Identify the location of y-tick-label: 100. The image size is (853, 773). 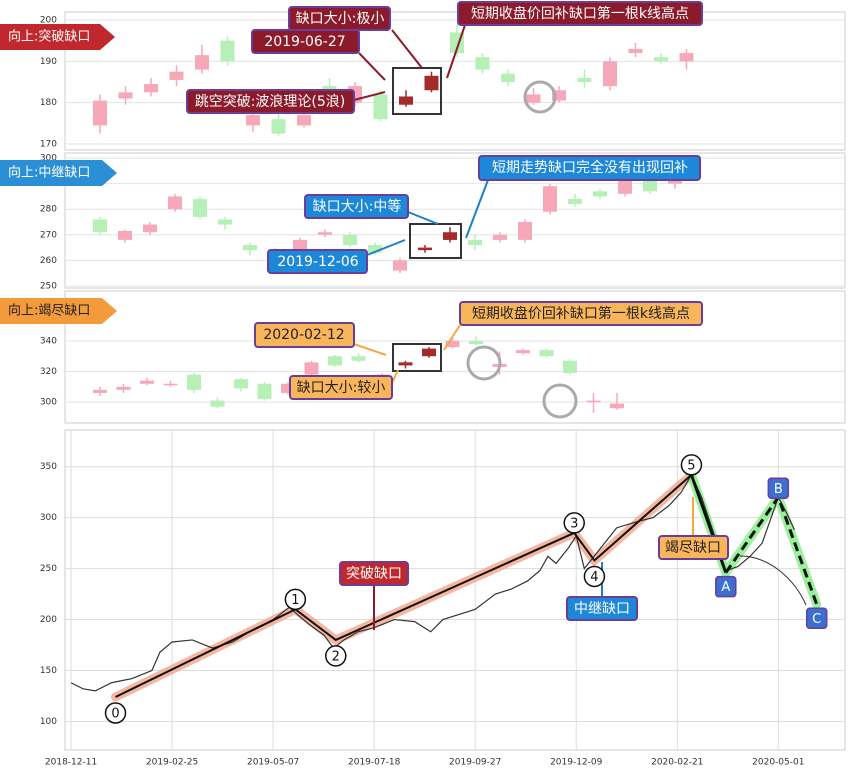
(48, 722).